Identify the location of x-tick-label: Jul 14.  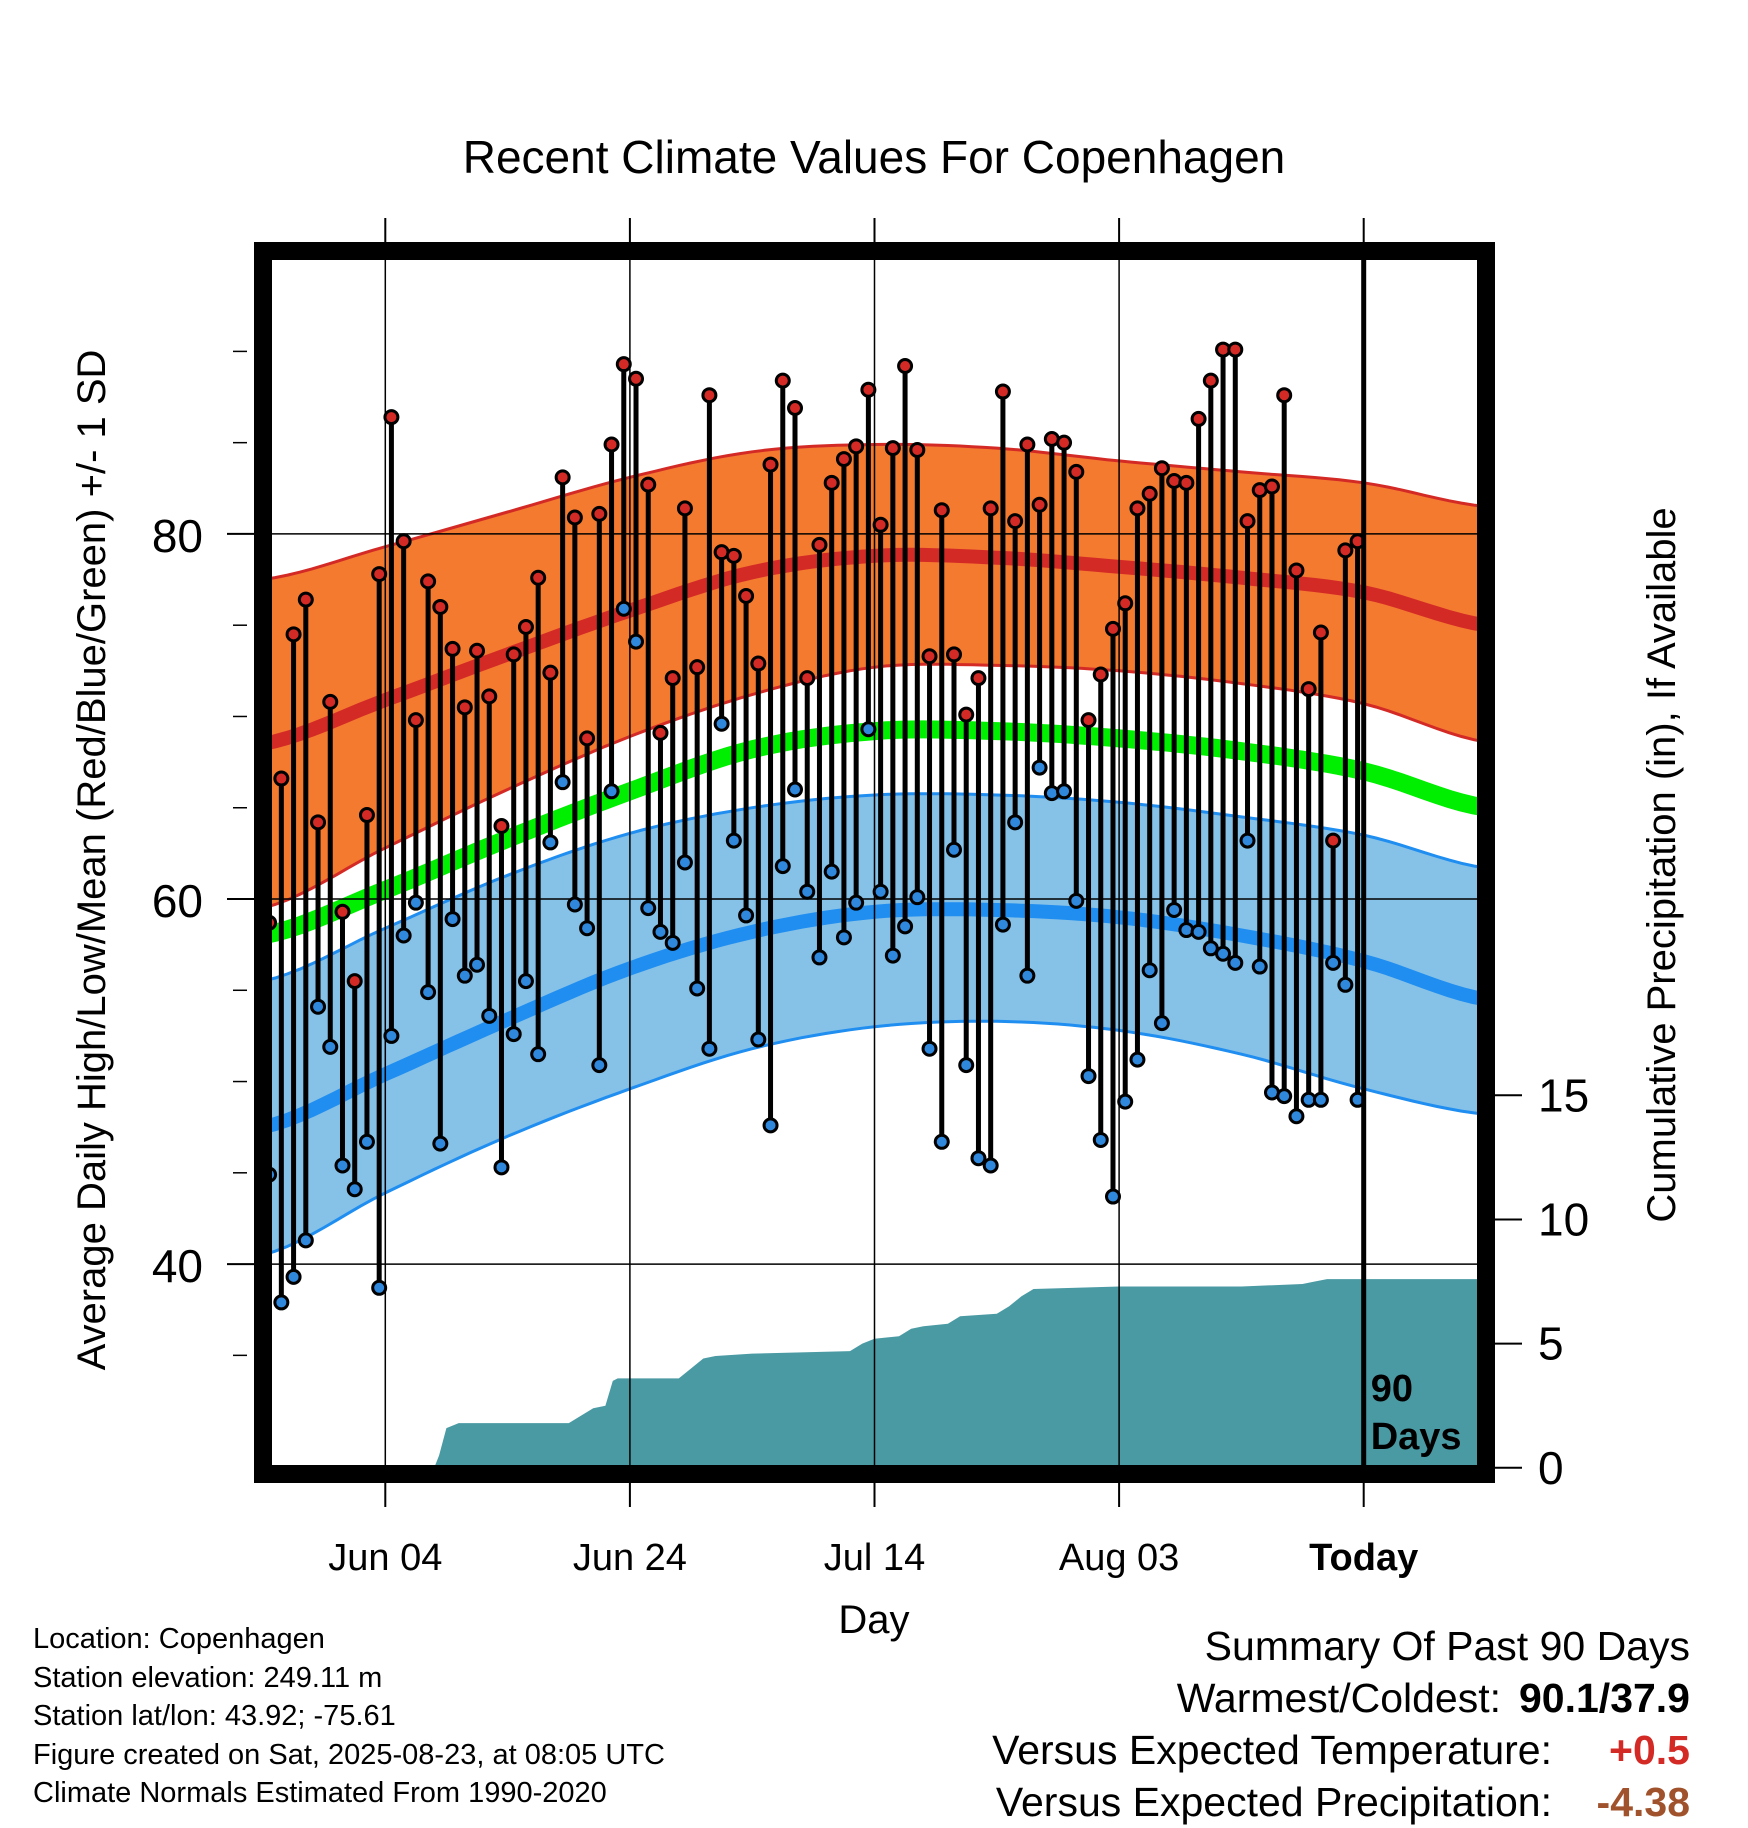
(874, 1558).